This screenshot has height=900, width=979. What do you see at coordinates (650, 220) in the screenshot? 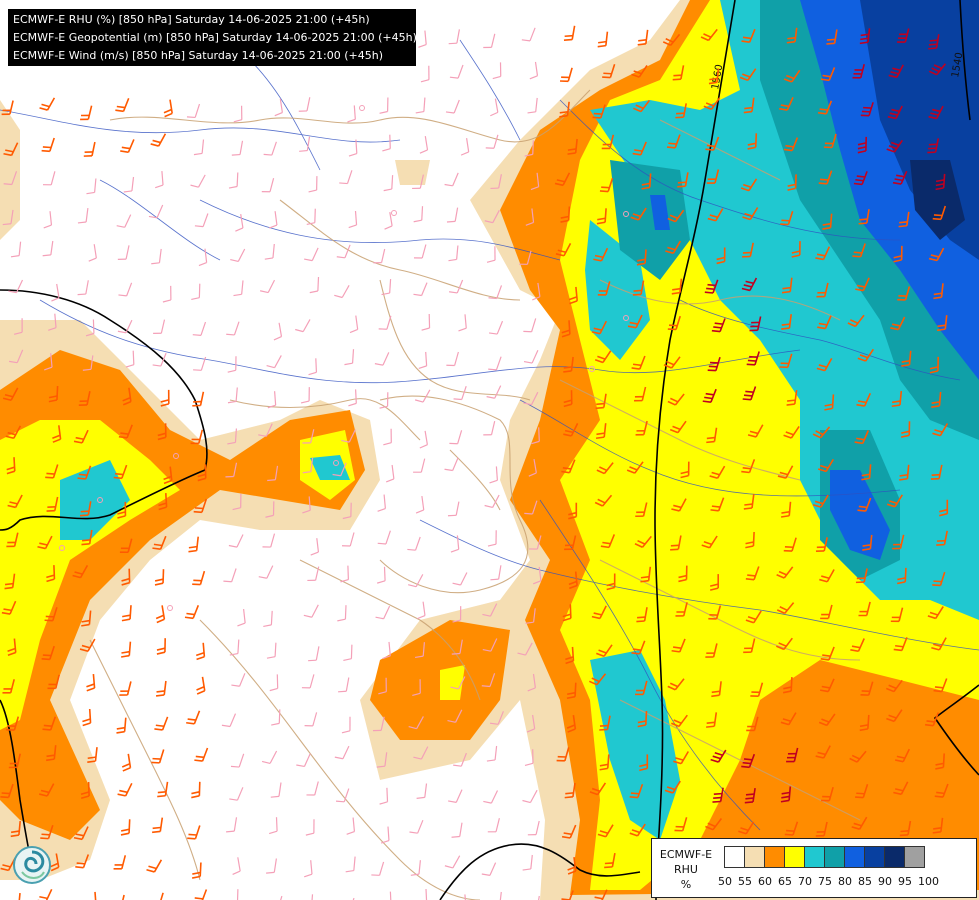
I see `rhu-75-area-mid` at bounding box center [650, 220].